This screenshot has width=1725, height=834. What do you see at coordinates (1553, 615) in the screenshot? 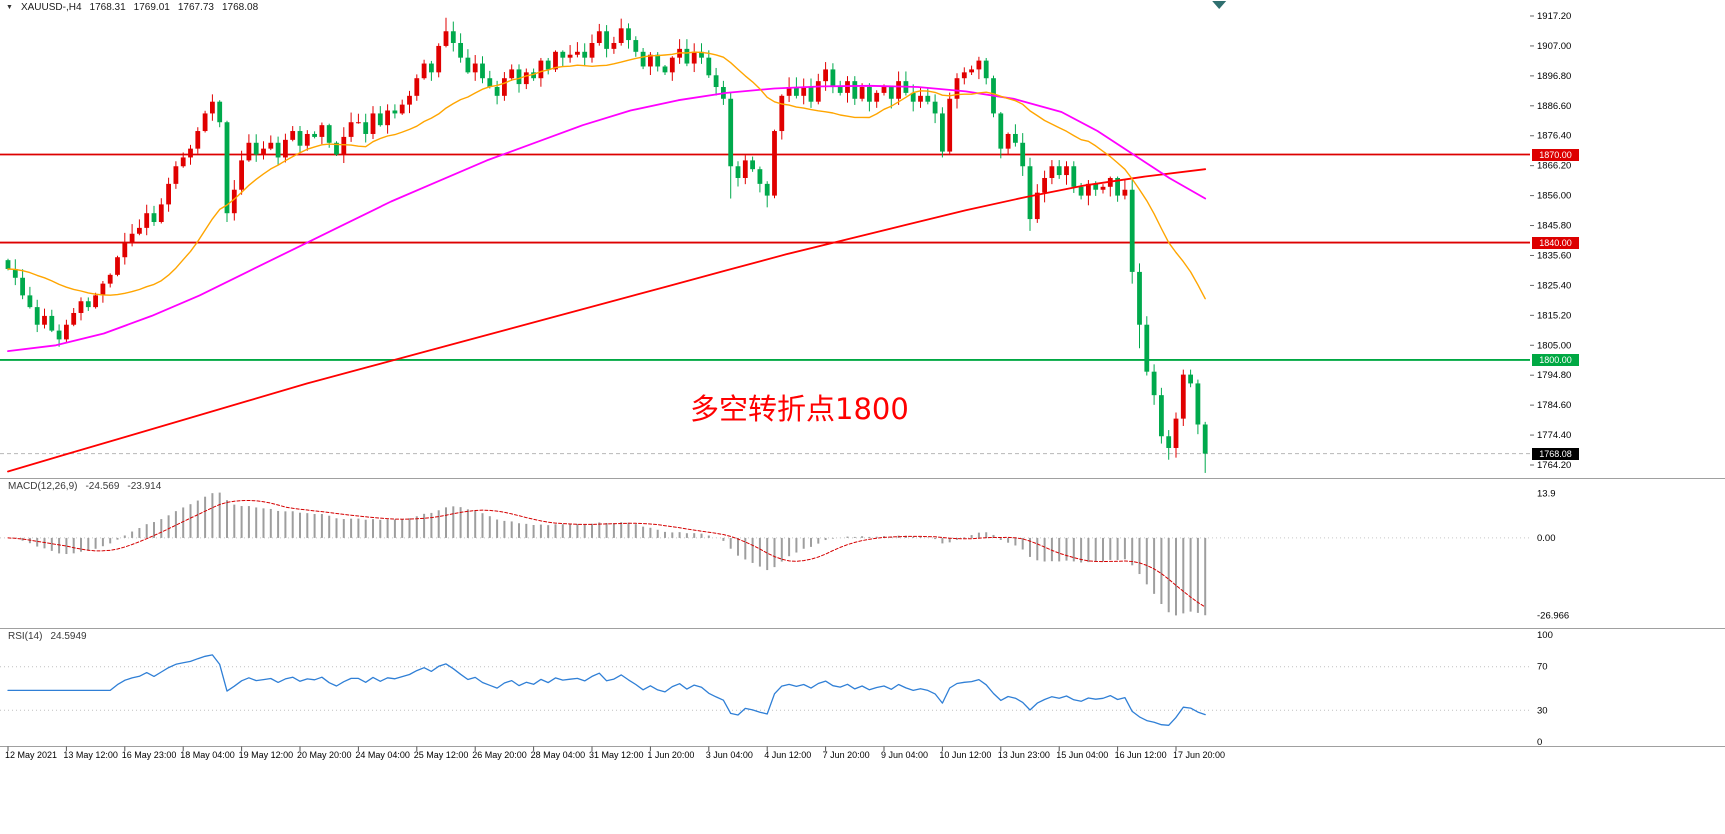
I see `macd-axis-label: -26.966` at bounding box center [1553, 615].